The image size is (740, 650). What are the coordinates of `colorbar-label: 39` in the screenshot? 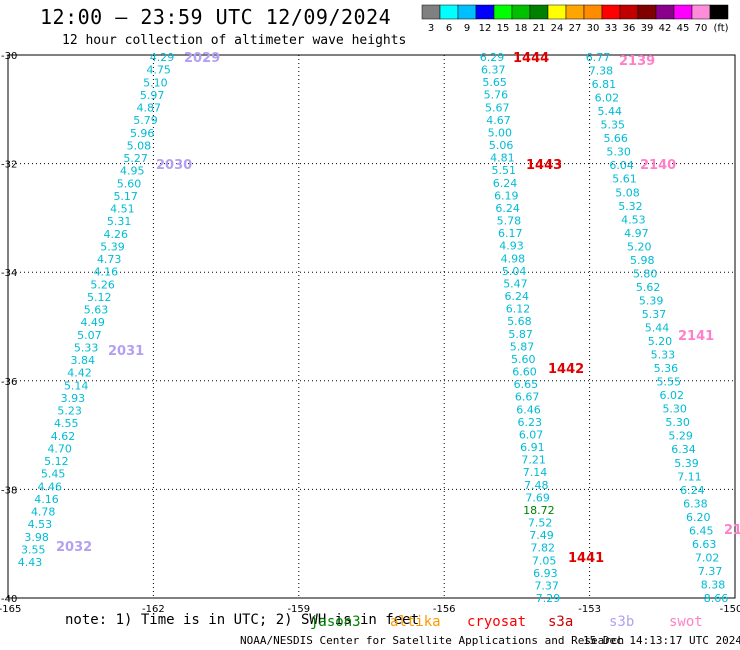 It's located at (647, 28).